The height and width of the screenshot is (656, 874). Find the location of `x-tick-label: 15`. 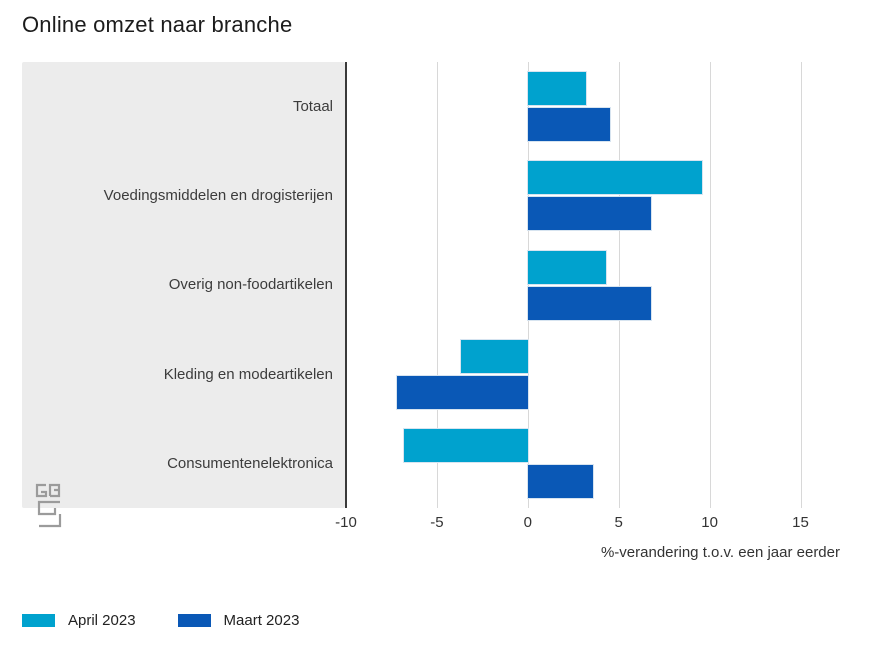

x-tick-label: 15 is located at coordinates (800, 522).